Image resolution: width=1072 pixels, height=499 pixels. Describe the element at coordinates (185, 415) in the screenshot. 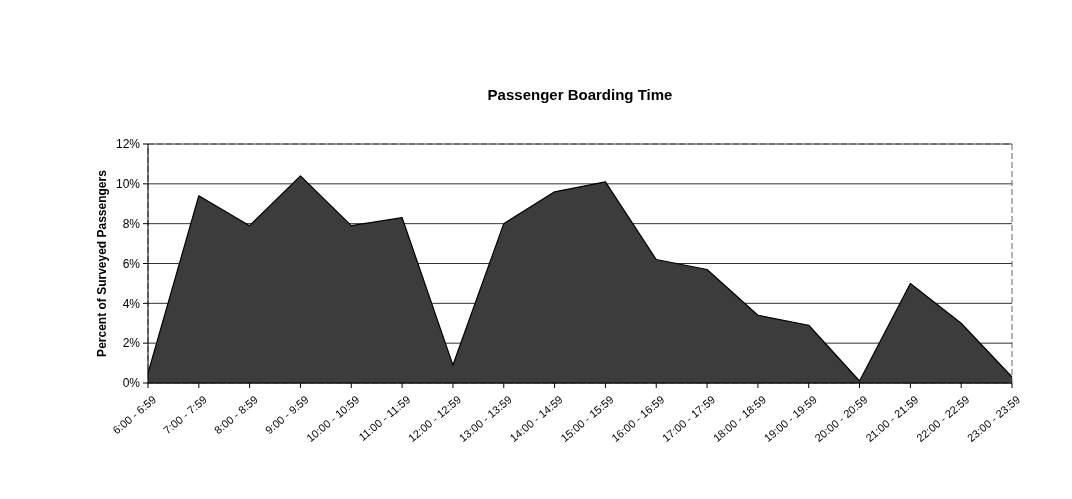

I see `x-tick-label: 7:00 - 7:59` at that location.